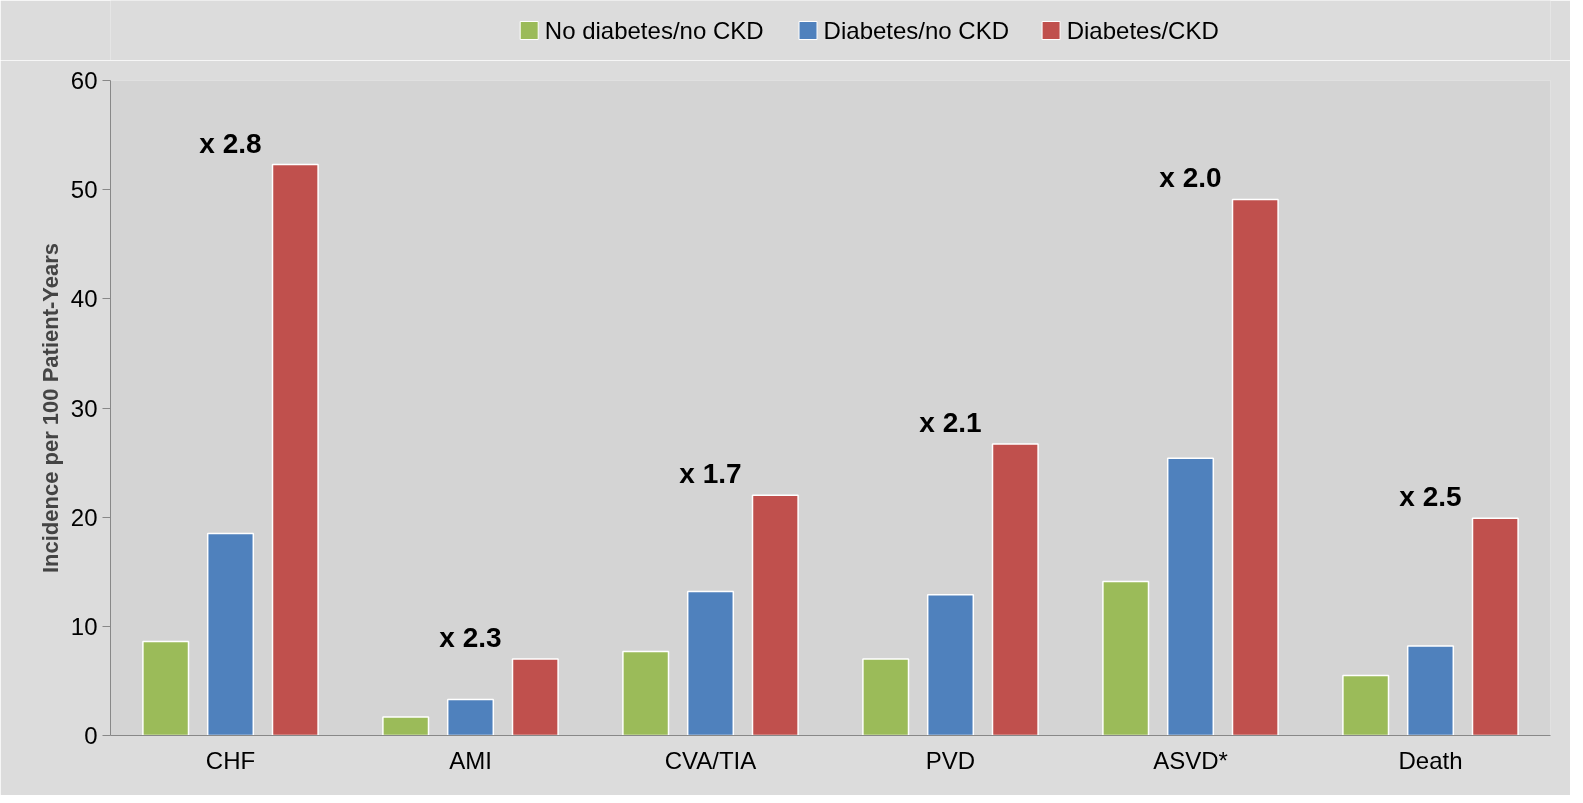  What do you see at coordinates (1430, 497) in the screenshot?
I see `annotation: x 2.5` at bounding box center [1430, 497].